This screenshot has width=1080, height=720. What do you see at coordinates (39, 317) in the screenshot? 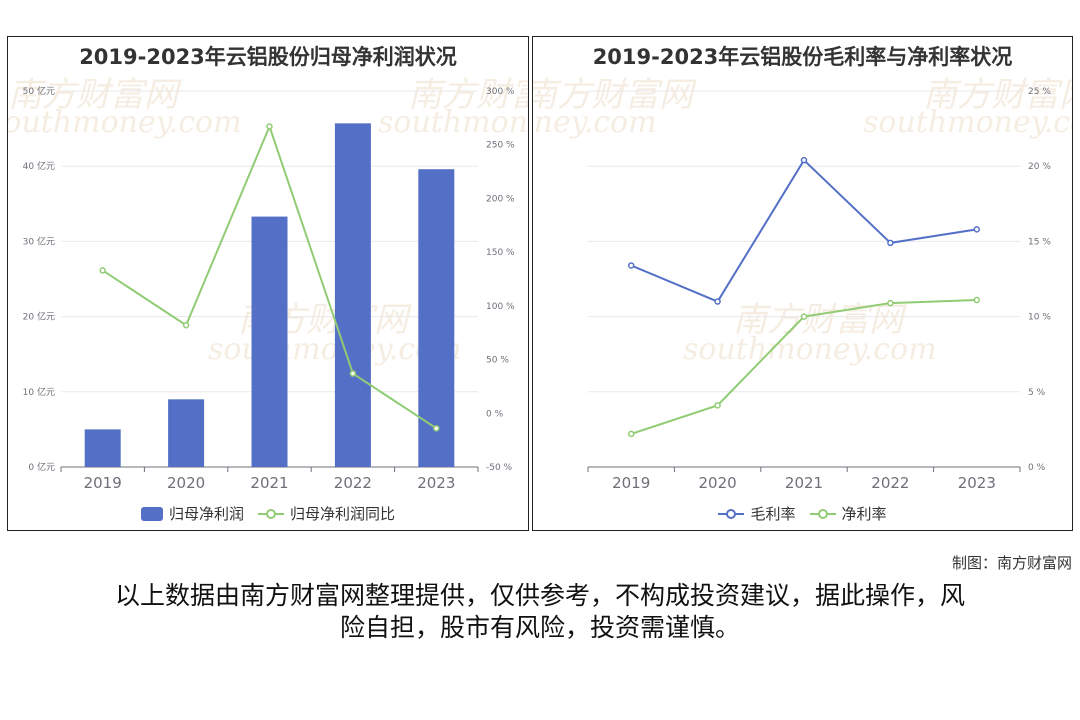
I see `y-left-tick-label: 20 亿元` at bounding box center [39, 317].